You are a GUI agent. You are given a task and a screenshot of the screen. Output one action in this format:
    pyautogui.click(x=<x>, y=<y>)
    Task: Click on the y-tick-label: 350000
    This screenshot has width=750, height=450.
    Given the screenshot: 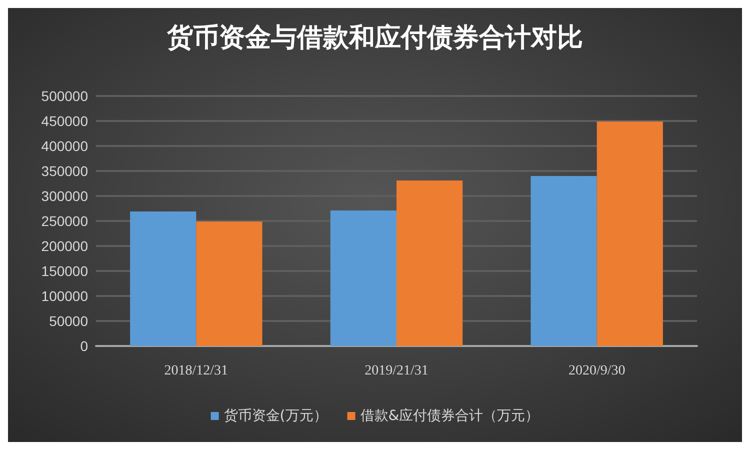 What is the action you would take?
    pyautogui.click(x=64, y=171)
    